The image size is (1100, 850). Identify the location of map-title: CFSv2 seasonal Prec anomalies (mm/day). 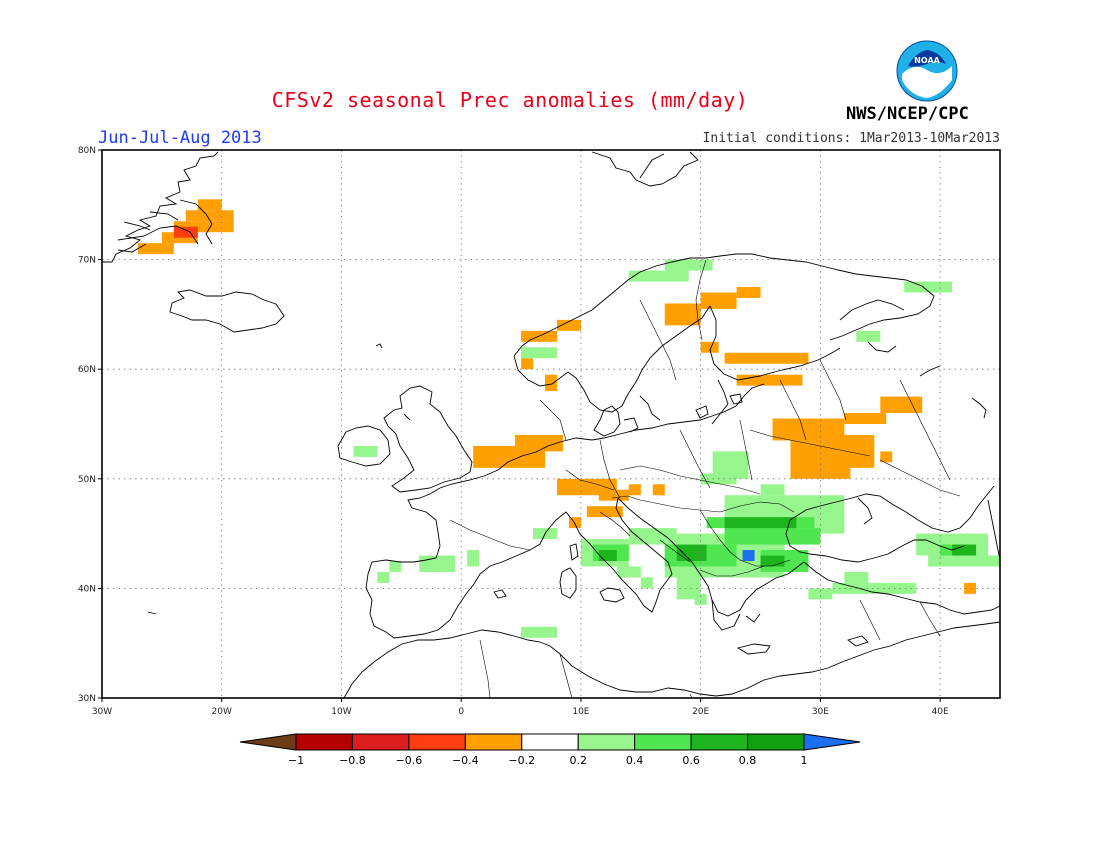
(510, 100).